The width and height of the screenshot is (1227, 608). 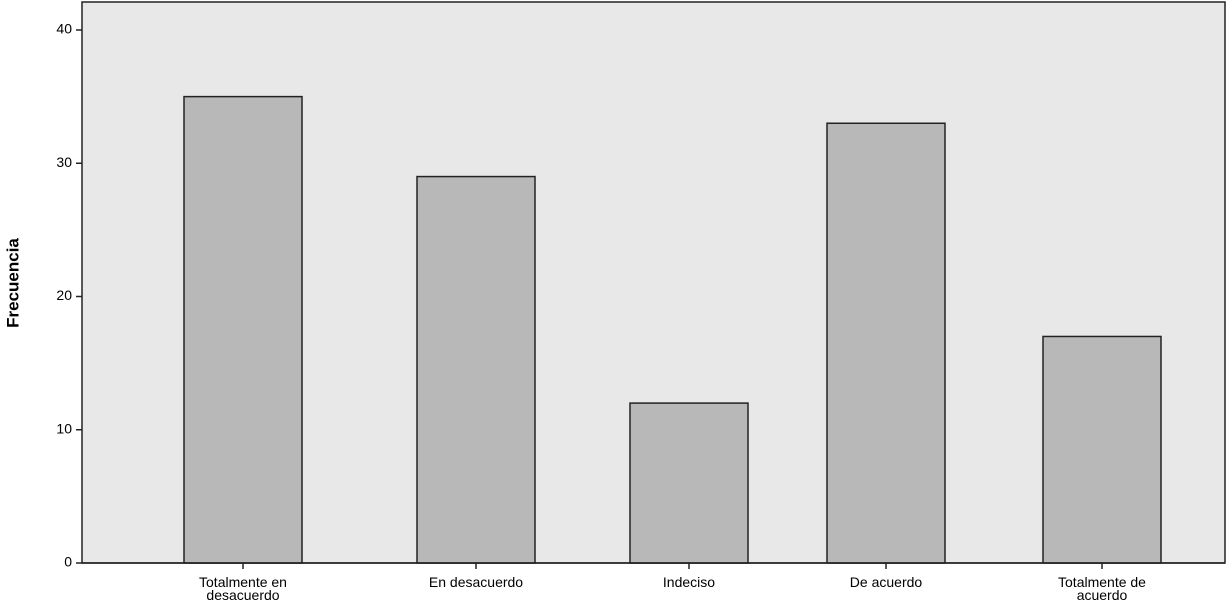 What do you see at coordinates (1102, 588) in the screenshot?
I see `x-tick-label: Totalmente de acuerdo` at bounding box center [1102, 588].